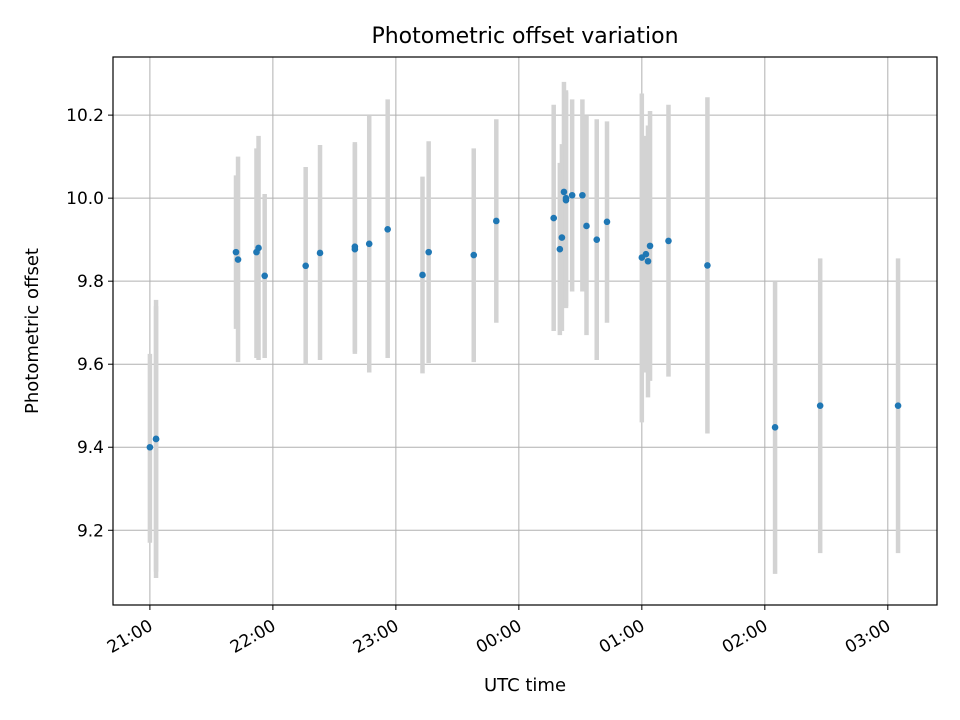 The height and width of the screenshot is (720, 960). What do you see at coordinates (90, 531) in the screenshot?
I see `y-tick-label: 9.2` at bounding box center [90, 531].